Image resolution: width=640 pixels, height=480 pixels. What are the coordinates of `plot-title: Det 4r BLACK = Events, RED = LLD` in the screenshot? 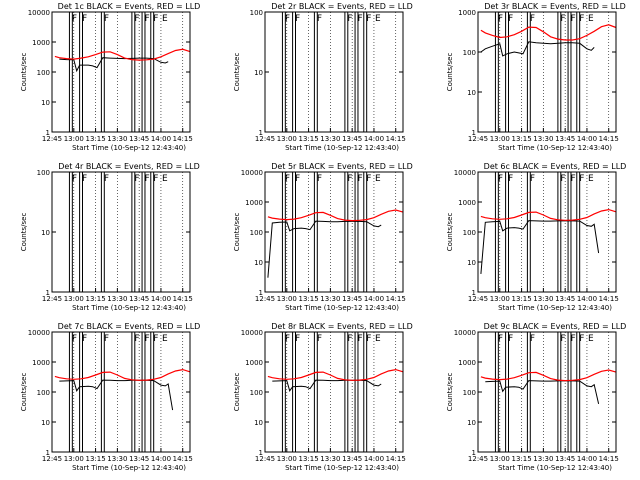 It's located at (129, 166).